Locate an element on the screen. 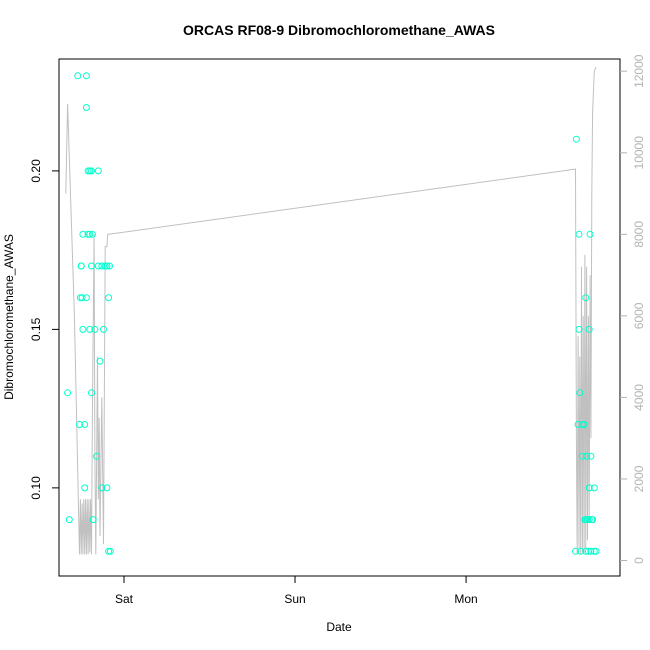  x-tick-label: Mon is located at coordinates (465, 599).